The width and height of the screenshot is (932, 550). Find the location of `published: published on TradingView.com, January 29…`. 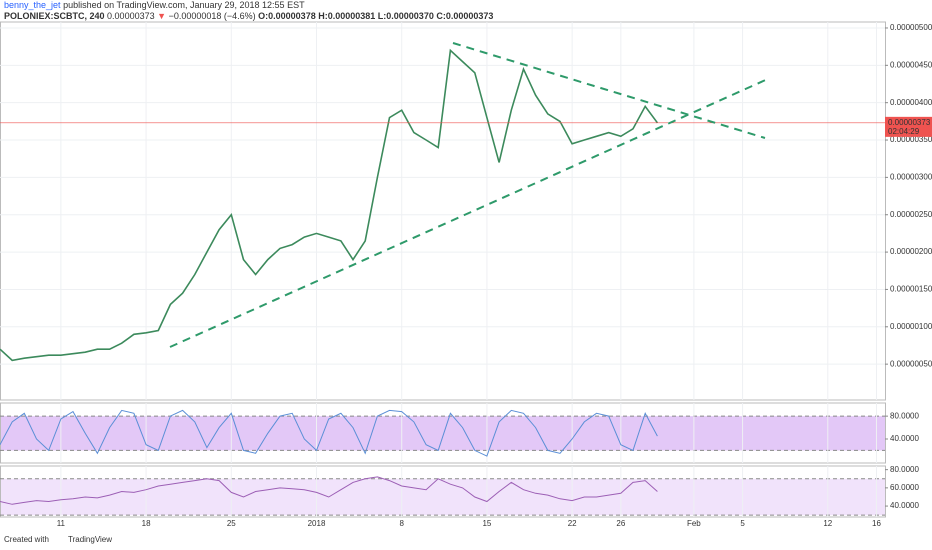

published: published on TradingView.com, January 29… is located at coordinates (184, 5).